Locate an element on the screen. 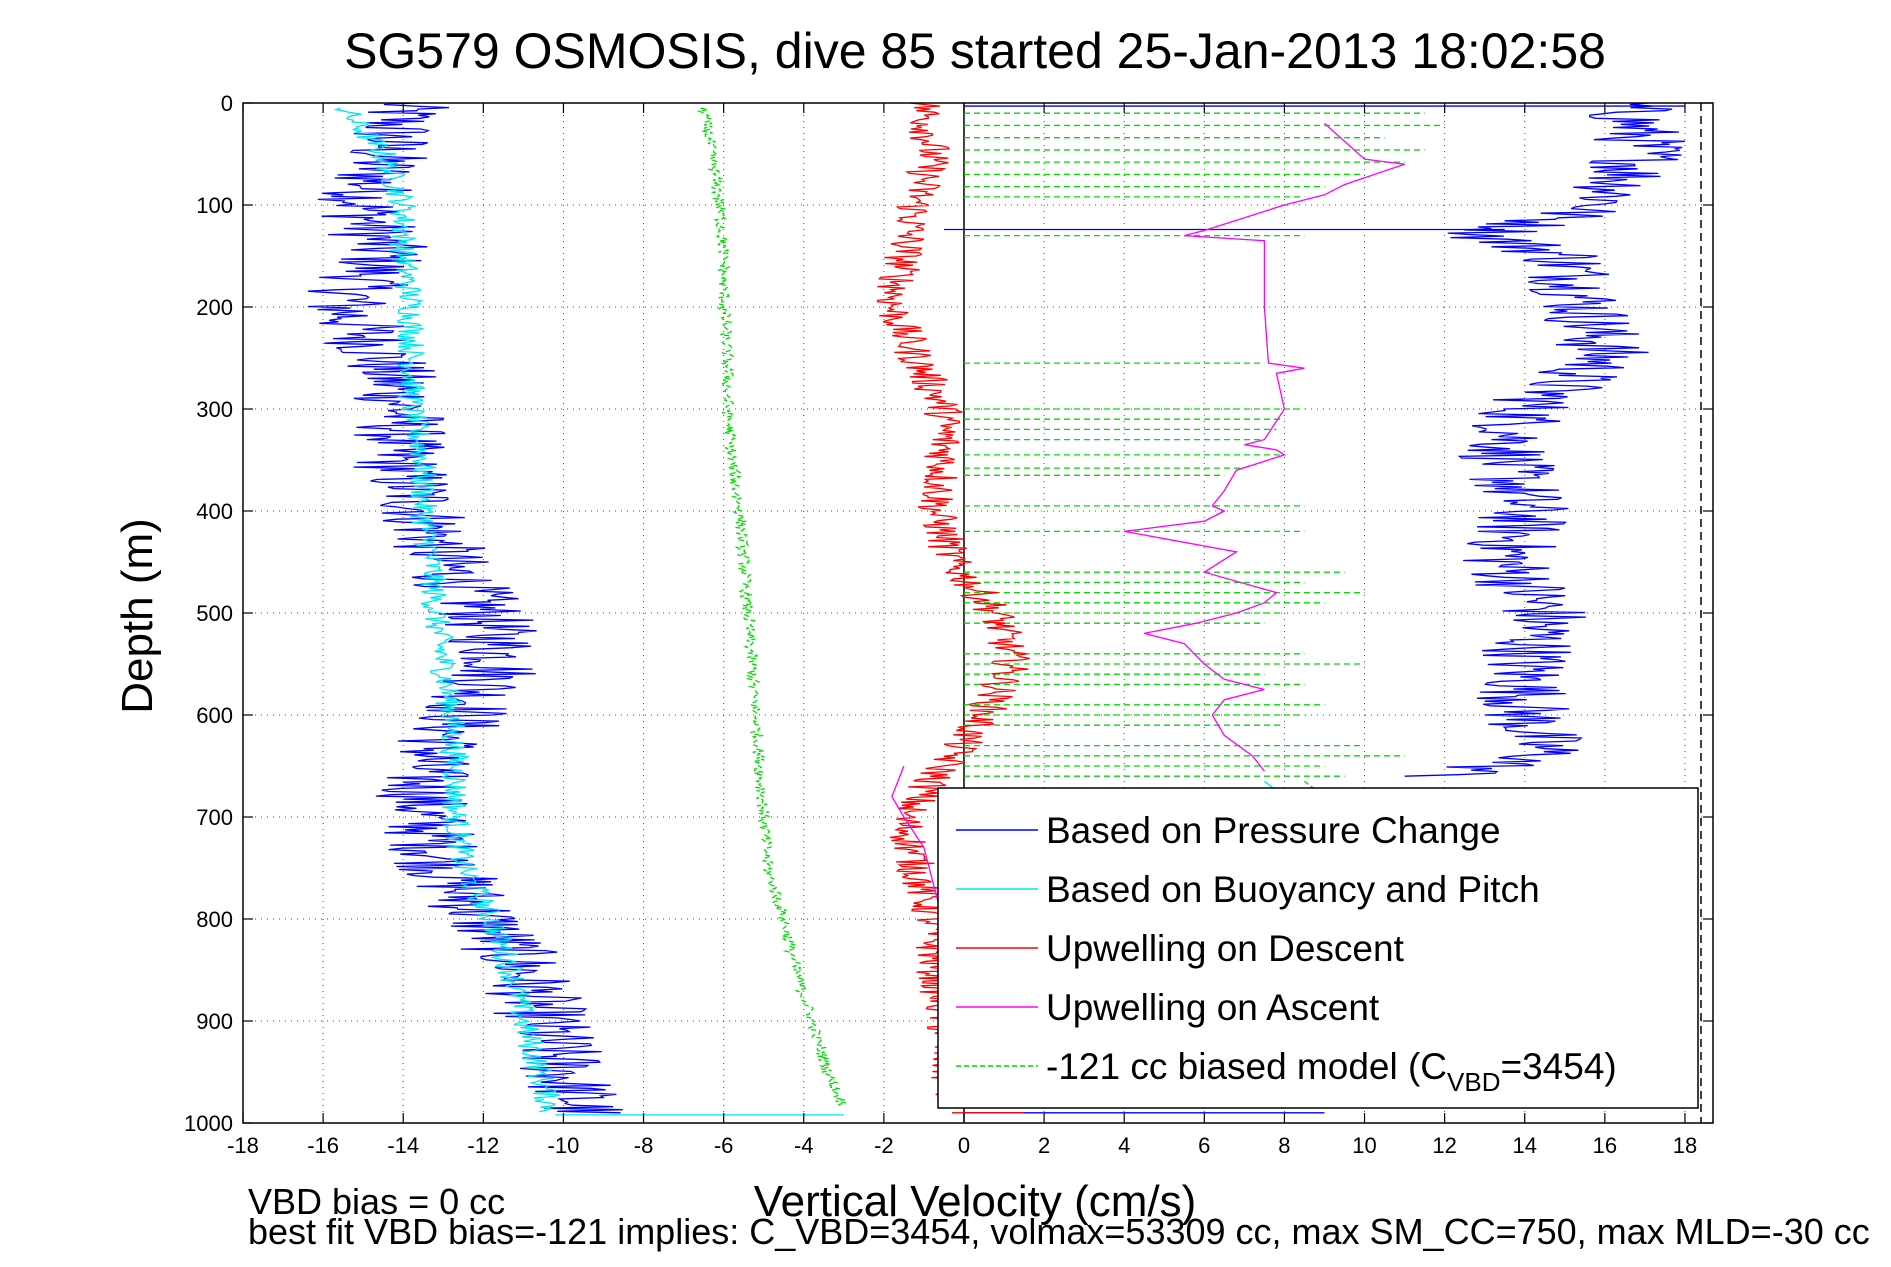 The width and height of the screenshot is (1891, 1267). y-tick-label: 200 is located at coordinates (214, 307).